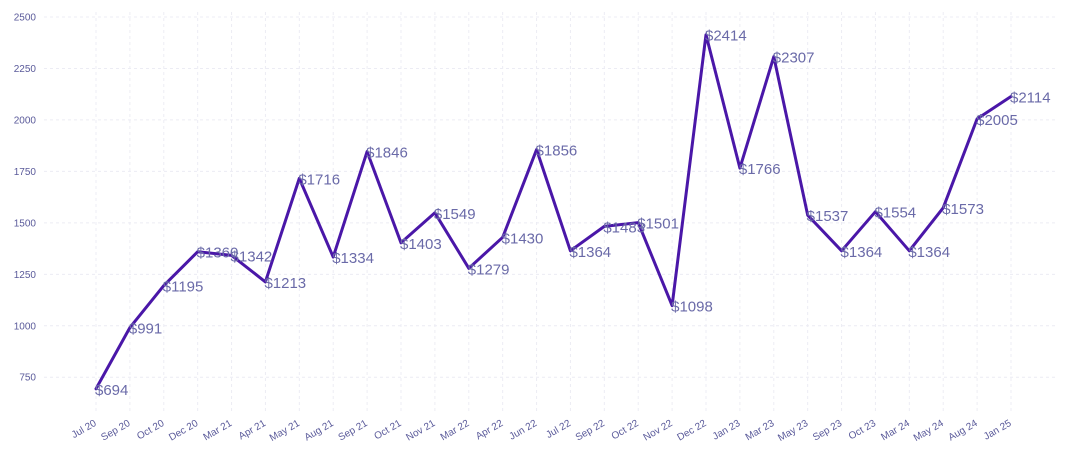 The width and height of the screenshot is (1070, 469). Describe the element at coordinates (387, 153) in the screenshot. I see `data-label: $1846` at that location.